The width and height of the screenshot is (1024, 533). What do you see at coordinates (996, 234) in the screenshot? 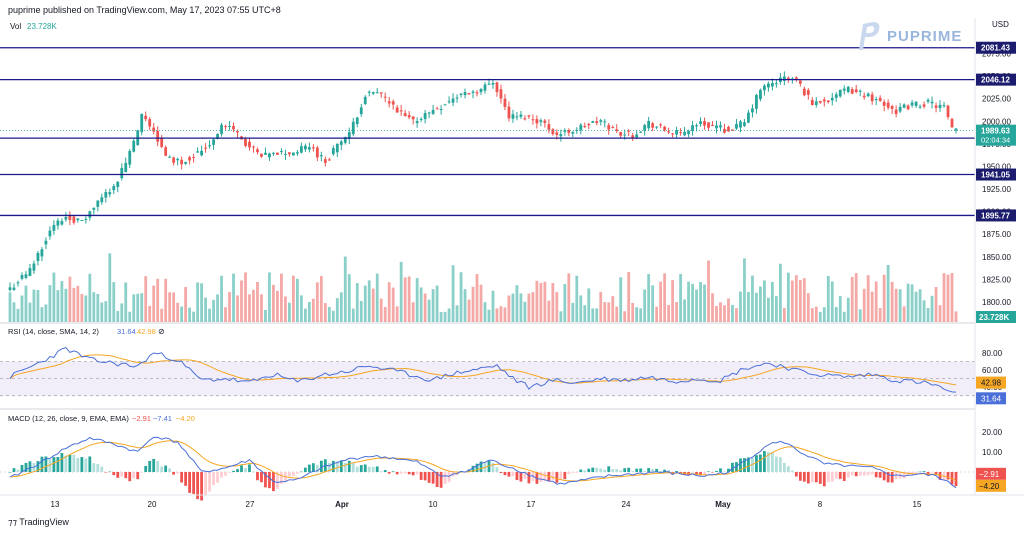
I see `price-tick-label: 1875.00` at bounding box center [996, 234].